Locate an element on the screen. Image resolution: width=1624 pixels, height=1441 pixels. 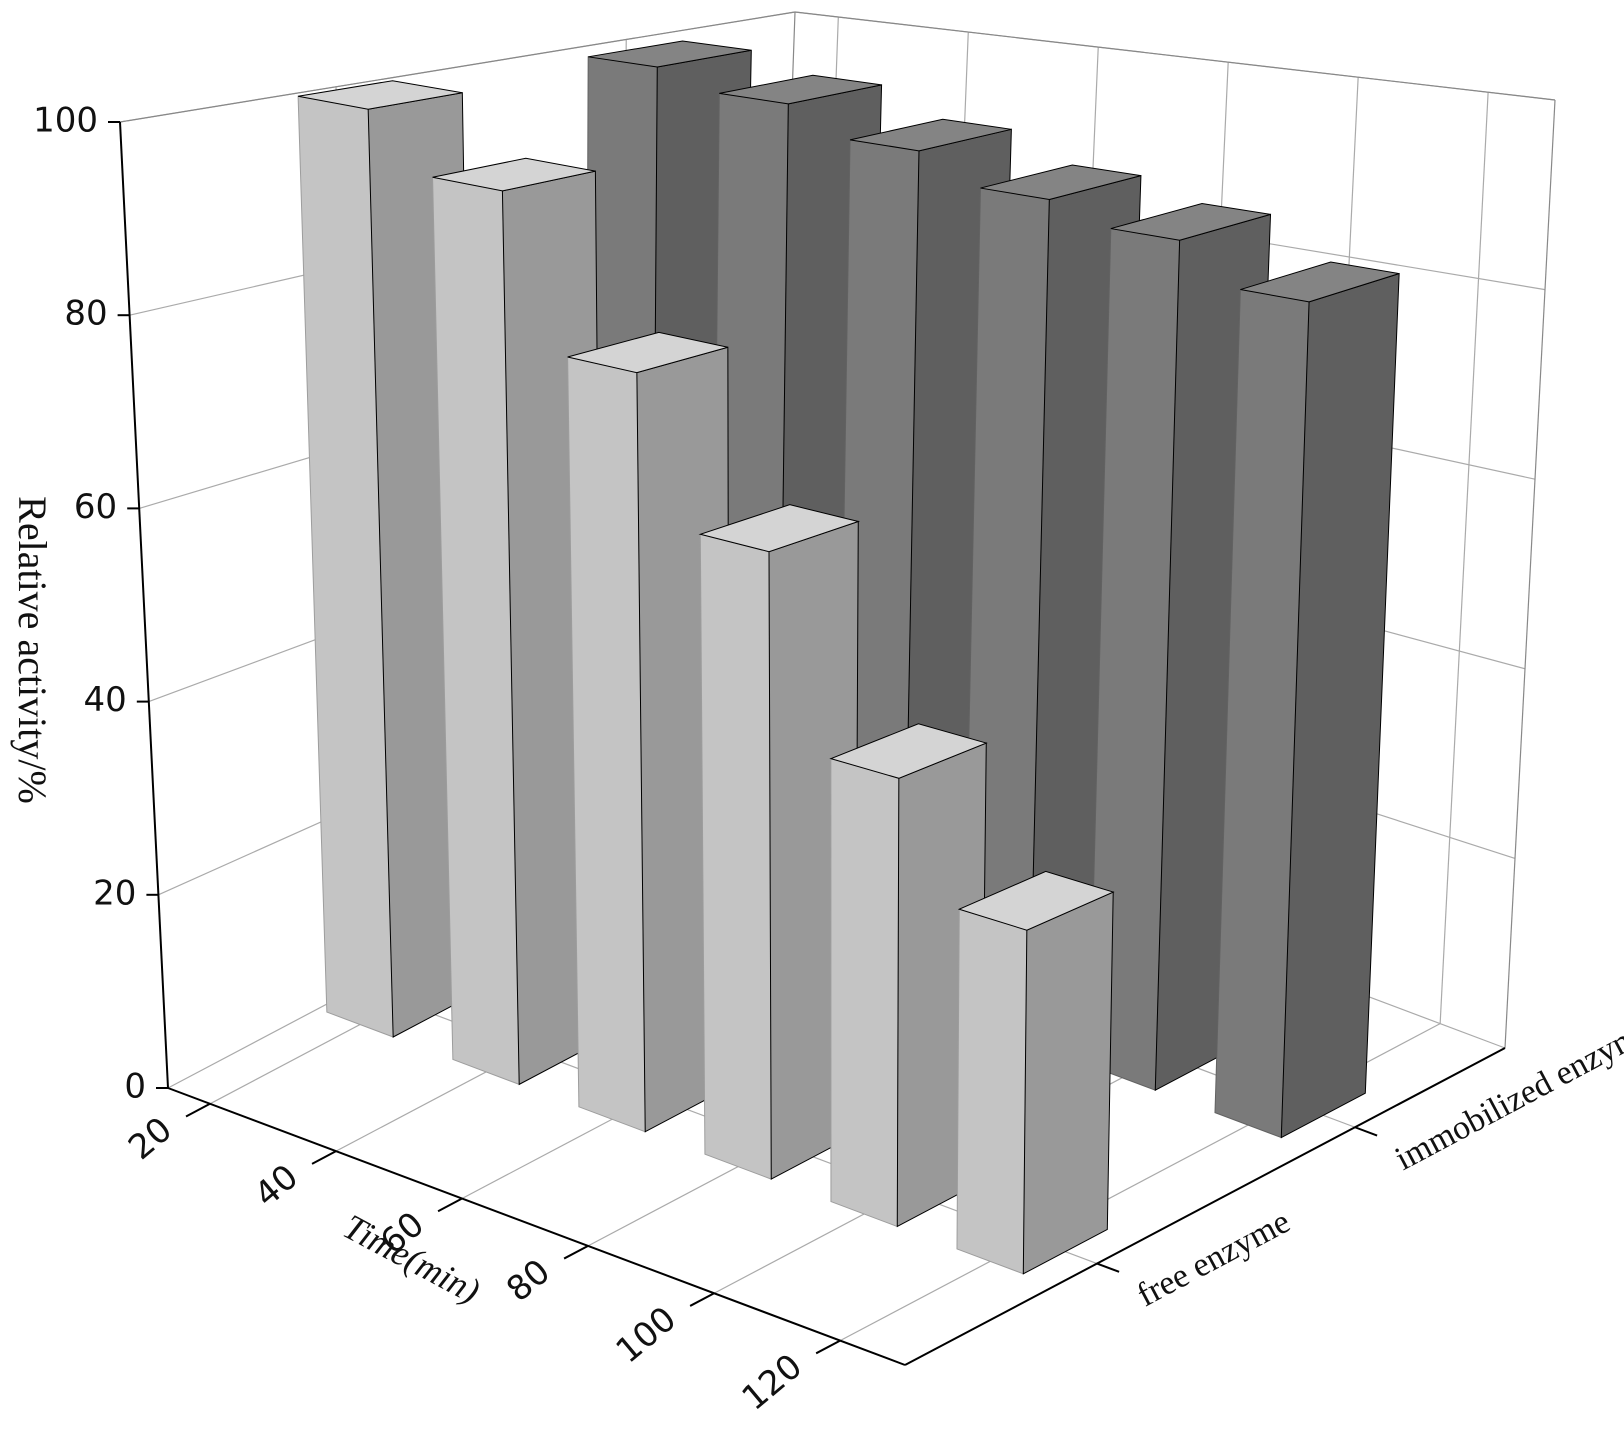
y-tick-label: 0 is located at coordinates (135, 1087).